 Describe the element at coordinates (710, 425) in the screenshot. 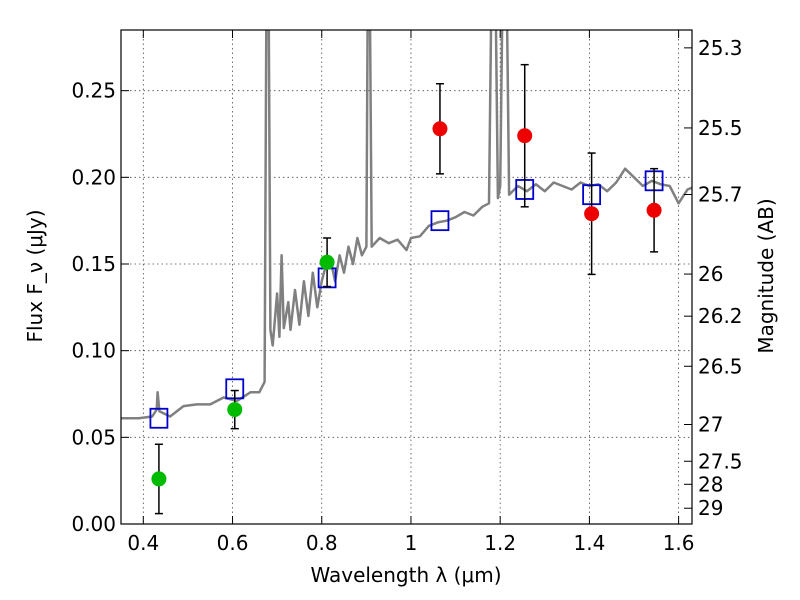

I see `right-tick-label: 27` at that location.